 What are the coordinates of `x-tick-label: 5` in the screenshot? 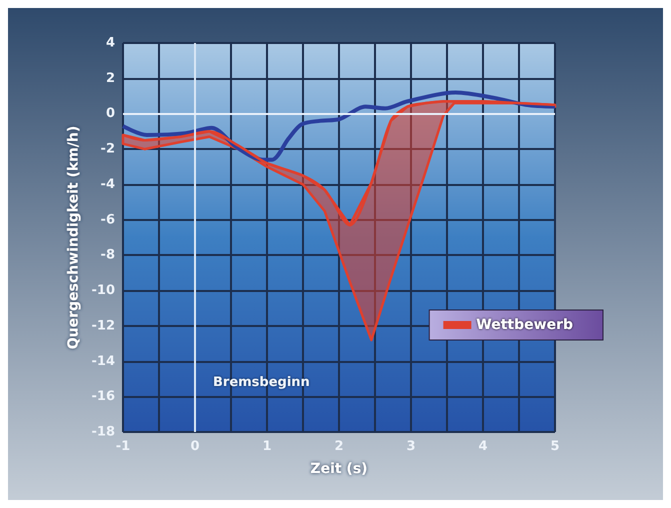 It's located at (555, 446).